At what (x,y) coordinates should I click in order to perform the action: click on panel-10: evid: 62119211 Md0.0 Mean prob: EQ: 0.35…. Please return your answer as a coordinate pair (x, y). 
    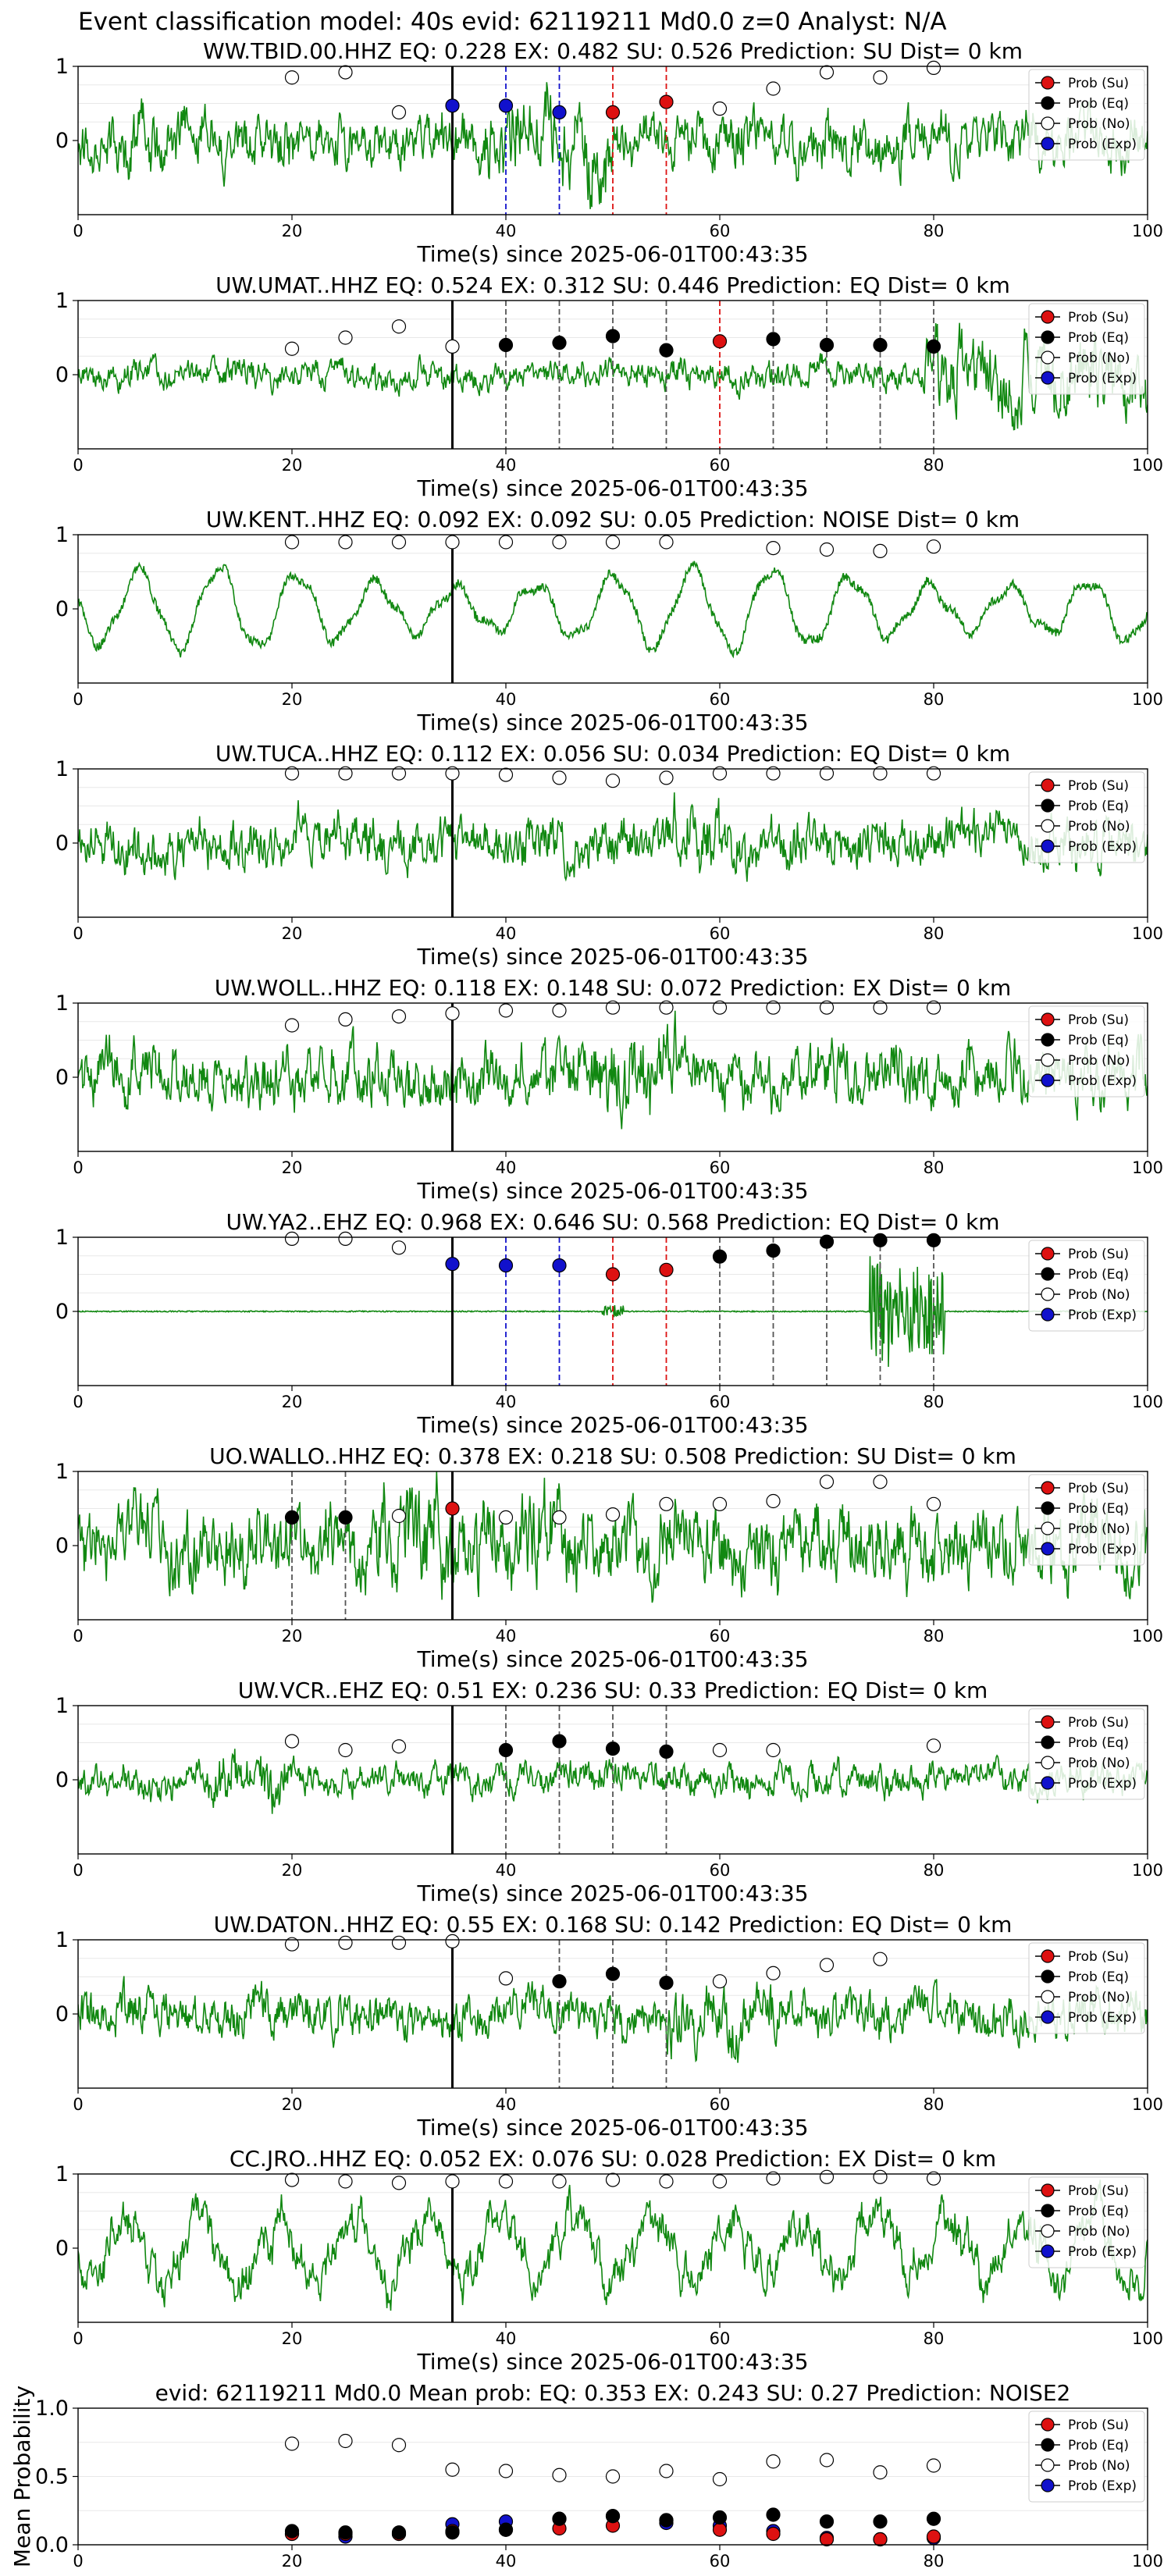
    Looking at the image, I should click on (586, 2475).